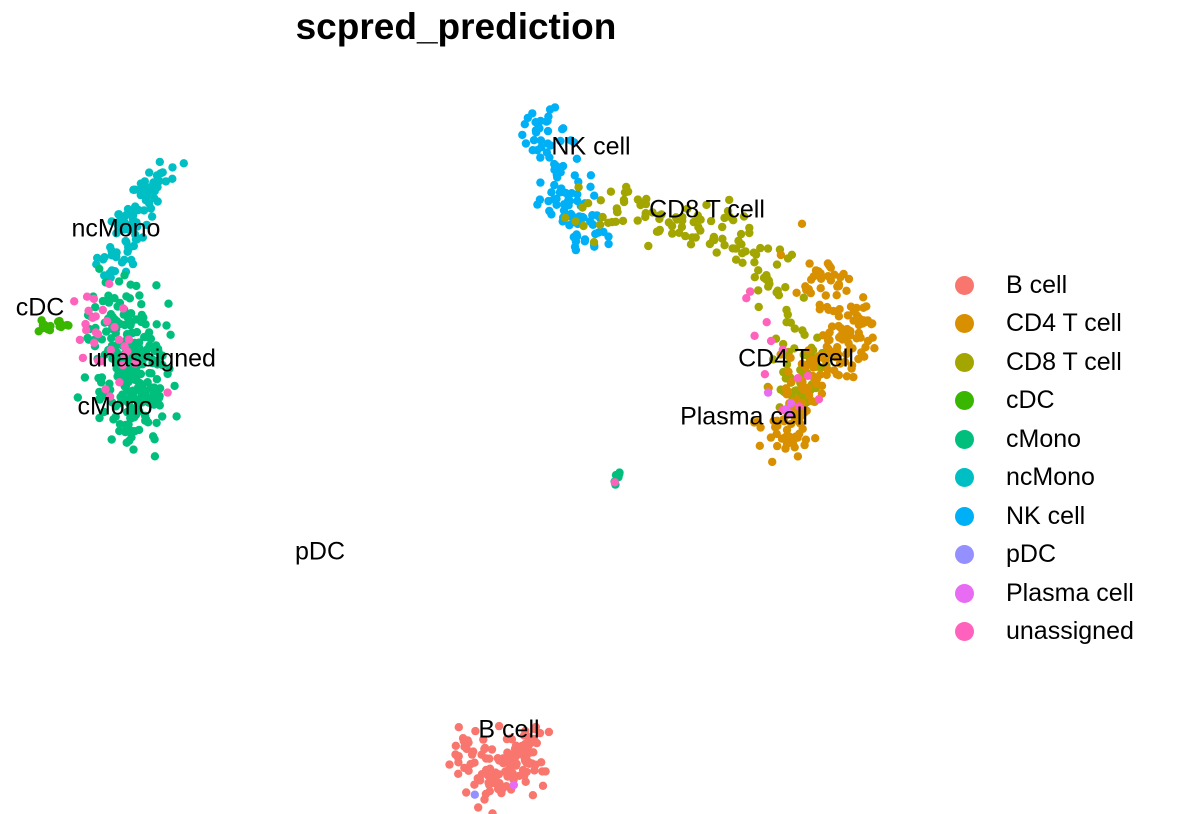  What do you see at coordinates (1044, 555) in the screenshot?
I see `legend-item: pDC` at bounding box center [1044, 555].